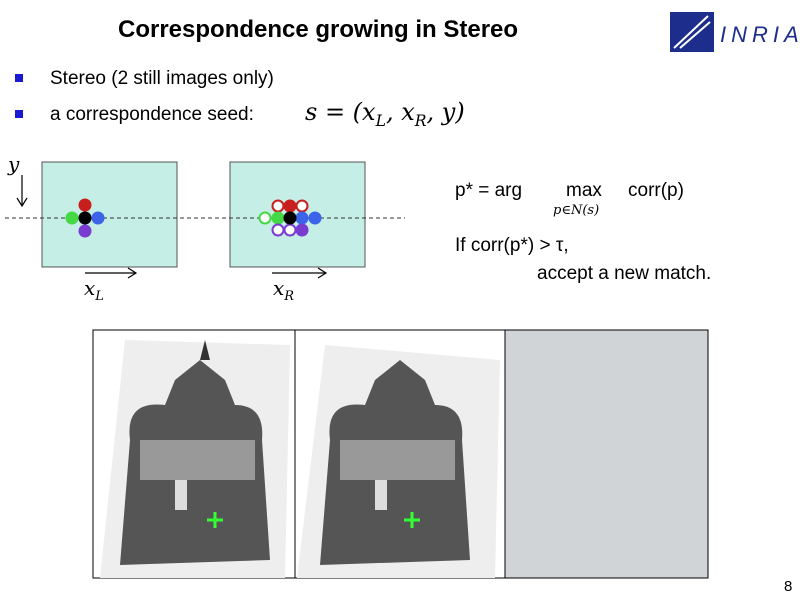 The image size is (800, 599). I want to click on right-photo, so click(398, 461).